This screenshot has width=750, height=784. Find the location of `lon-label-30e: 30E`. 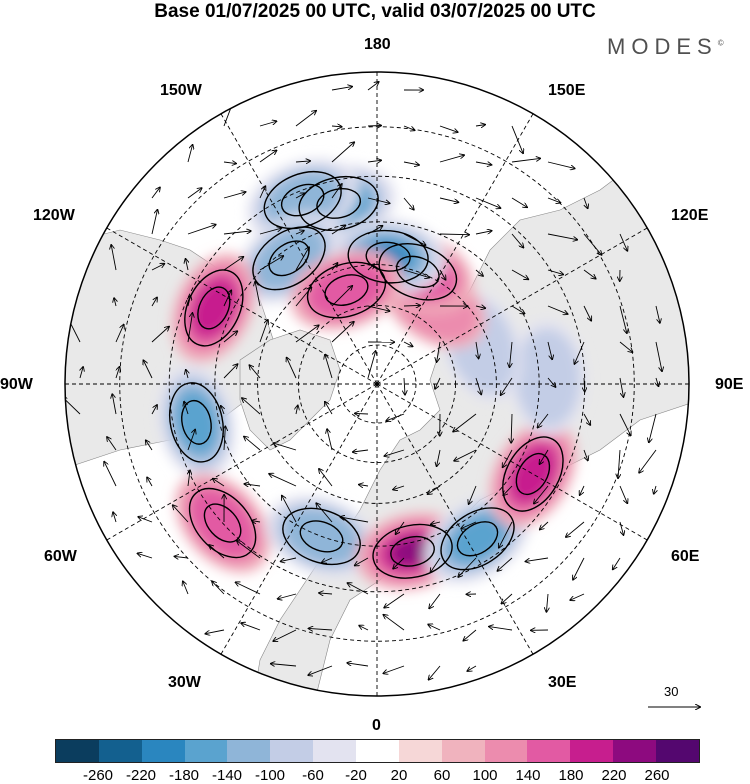

lon-label-30e: 30E is located at coordinates (562, 683).